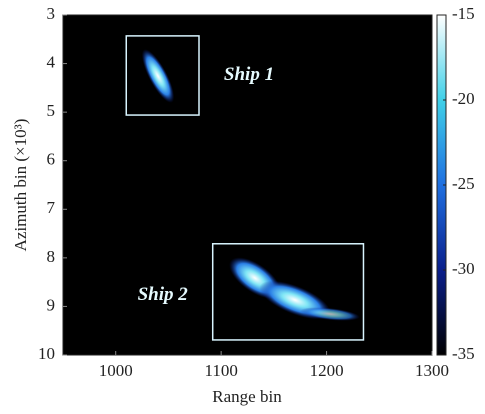  What do you see at coordinates (247, 396) in the screenshot?
I see `x-axis-label: Range bin` at bounding box center [247, 396].